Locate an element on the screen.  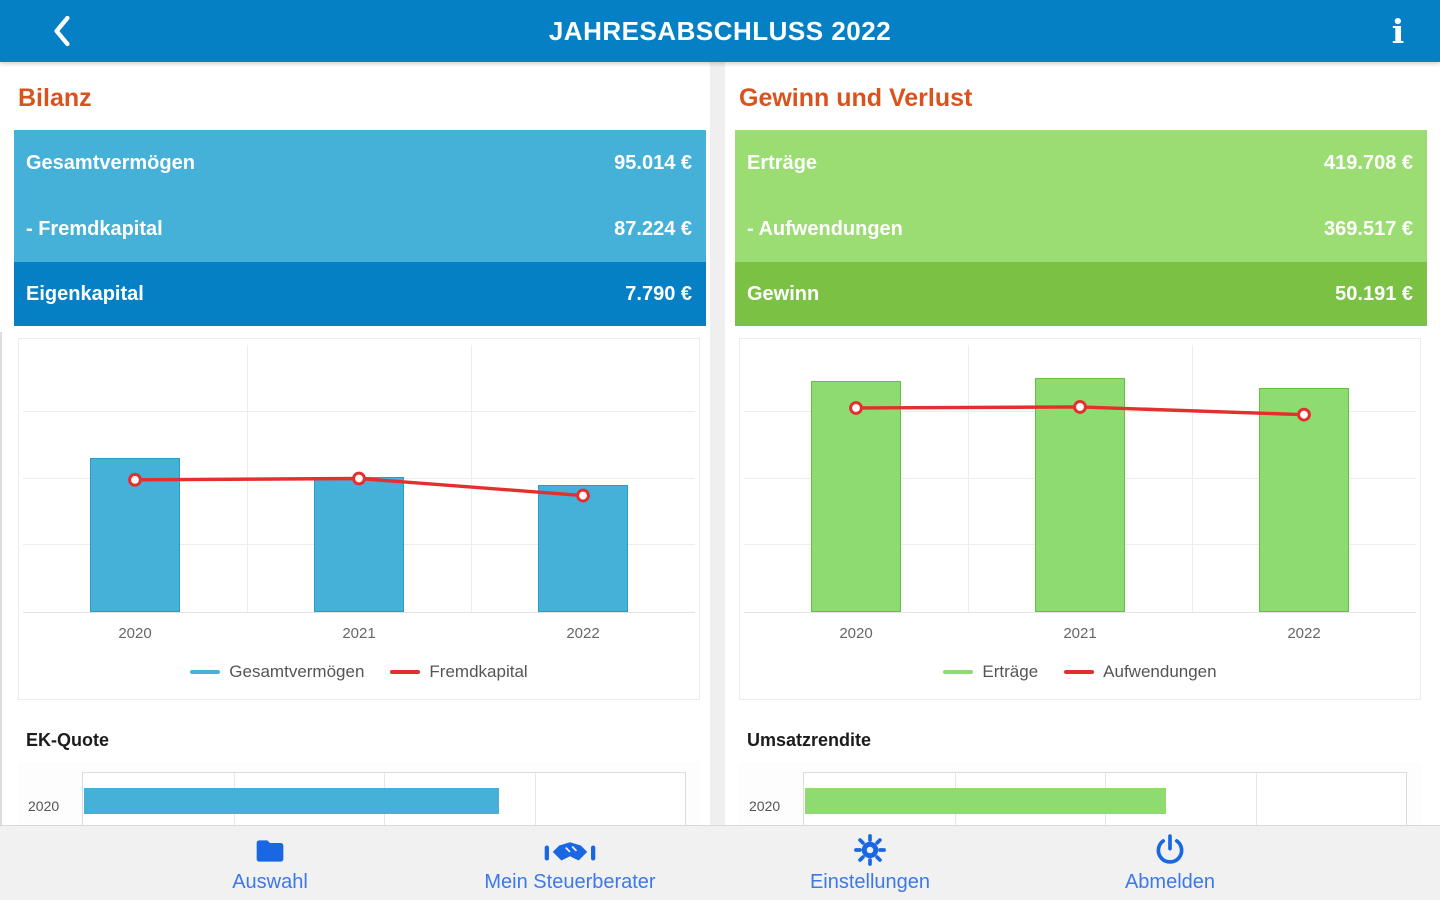
row-value: 50.191 € is located at coordinates (1374, 293).